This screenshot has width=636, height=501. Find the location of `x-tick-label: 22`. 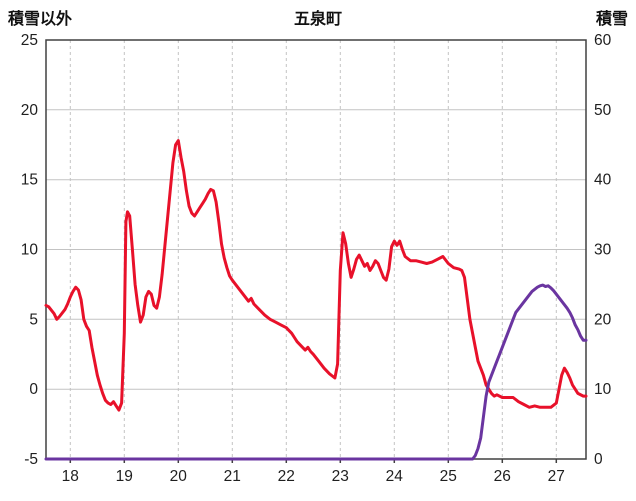

x-tick-label: 22 is located at coordinates (286, 476).